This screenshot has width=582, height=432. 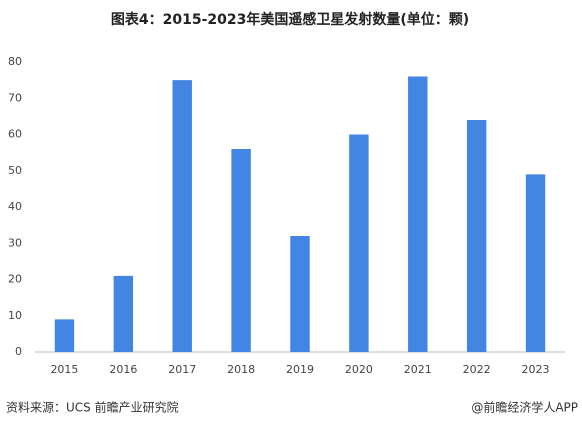 I want to click on x-tick-label: 2021, so click(x=418, y=369).